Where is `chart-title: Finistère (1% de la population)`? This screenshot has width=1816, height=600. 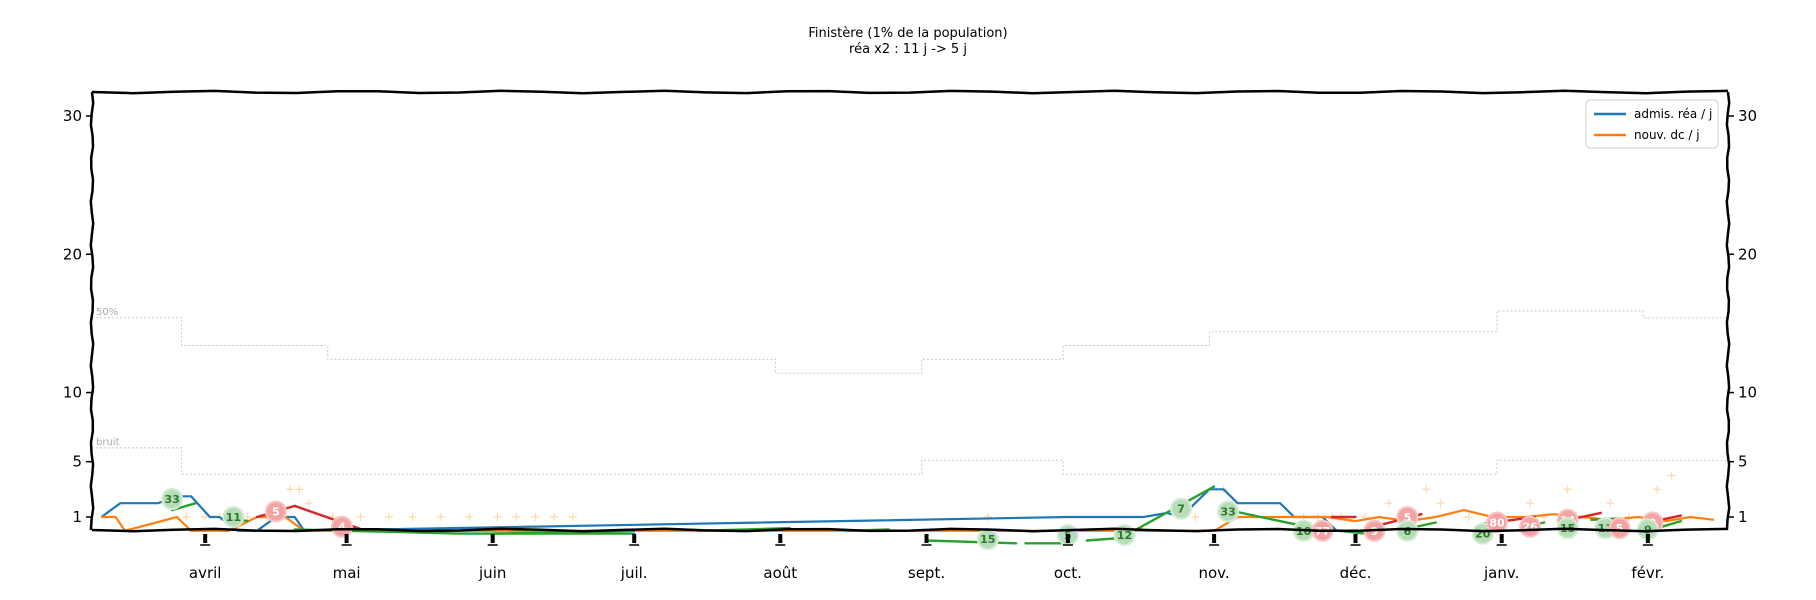
chart-title: Finistère (1% de la population) is located at coordinates (908, 33).